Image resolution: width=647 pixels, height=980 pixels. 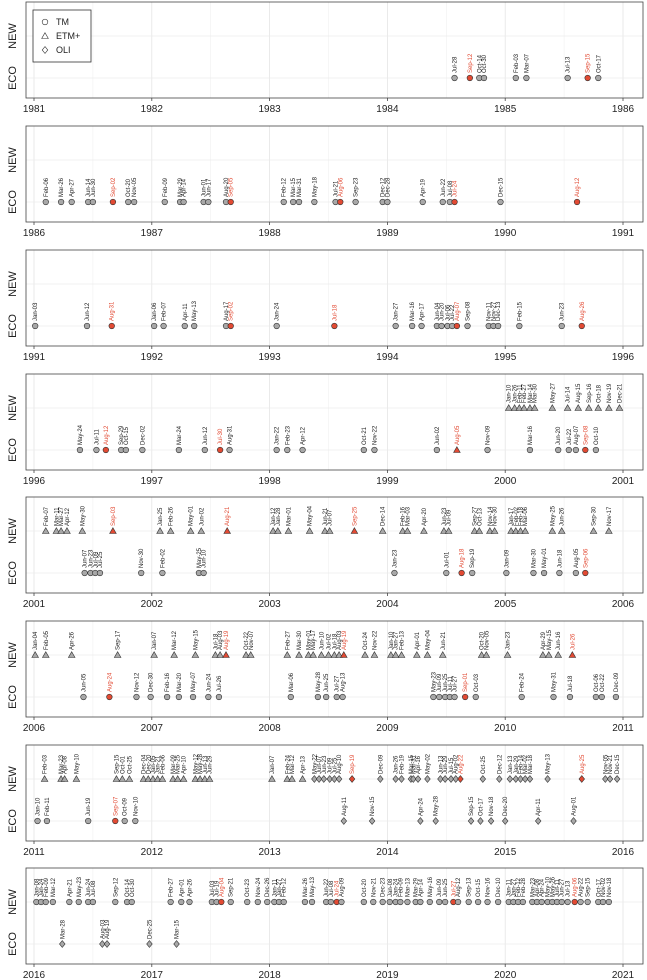 I want to click on x-tick-label: 1985, so click(x=505, y=109).